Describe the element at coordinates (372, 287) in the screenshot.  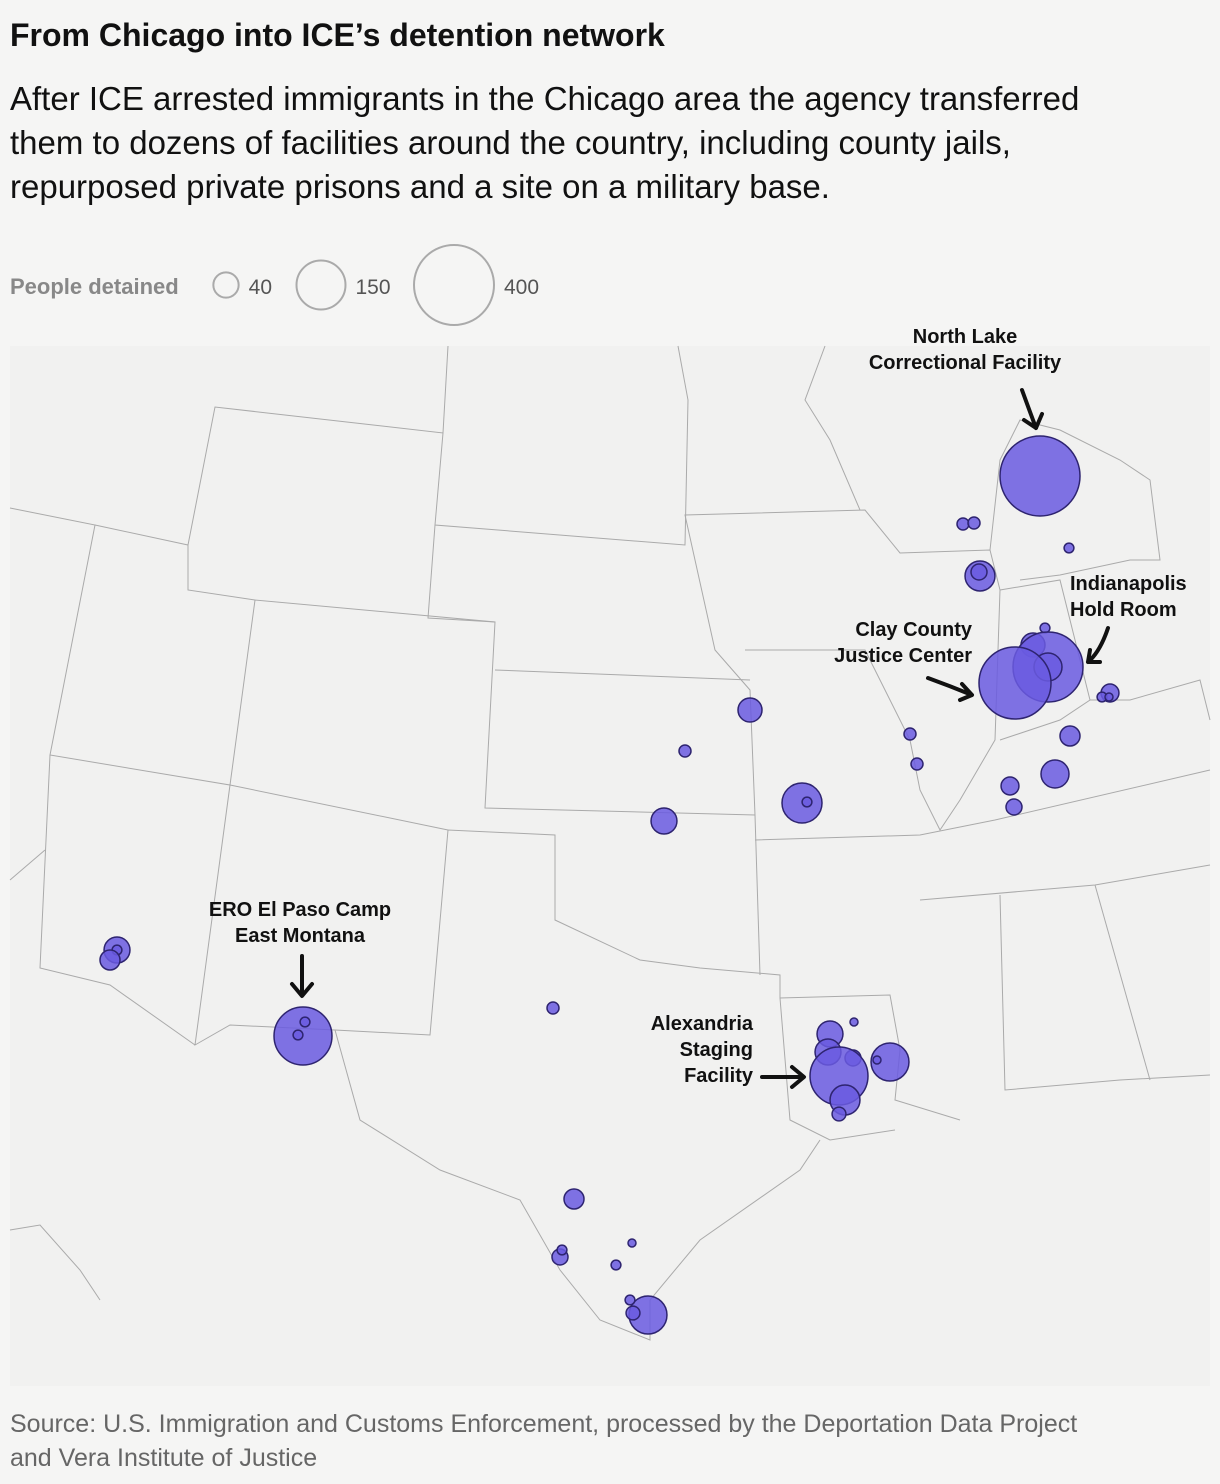
I see `legend-label: 150` at that location.